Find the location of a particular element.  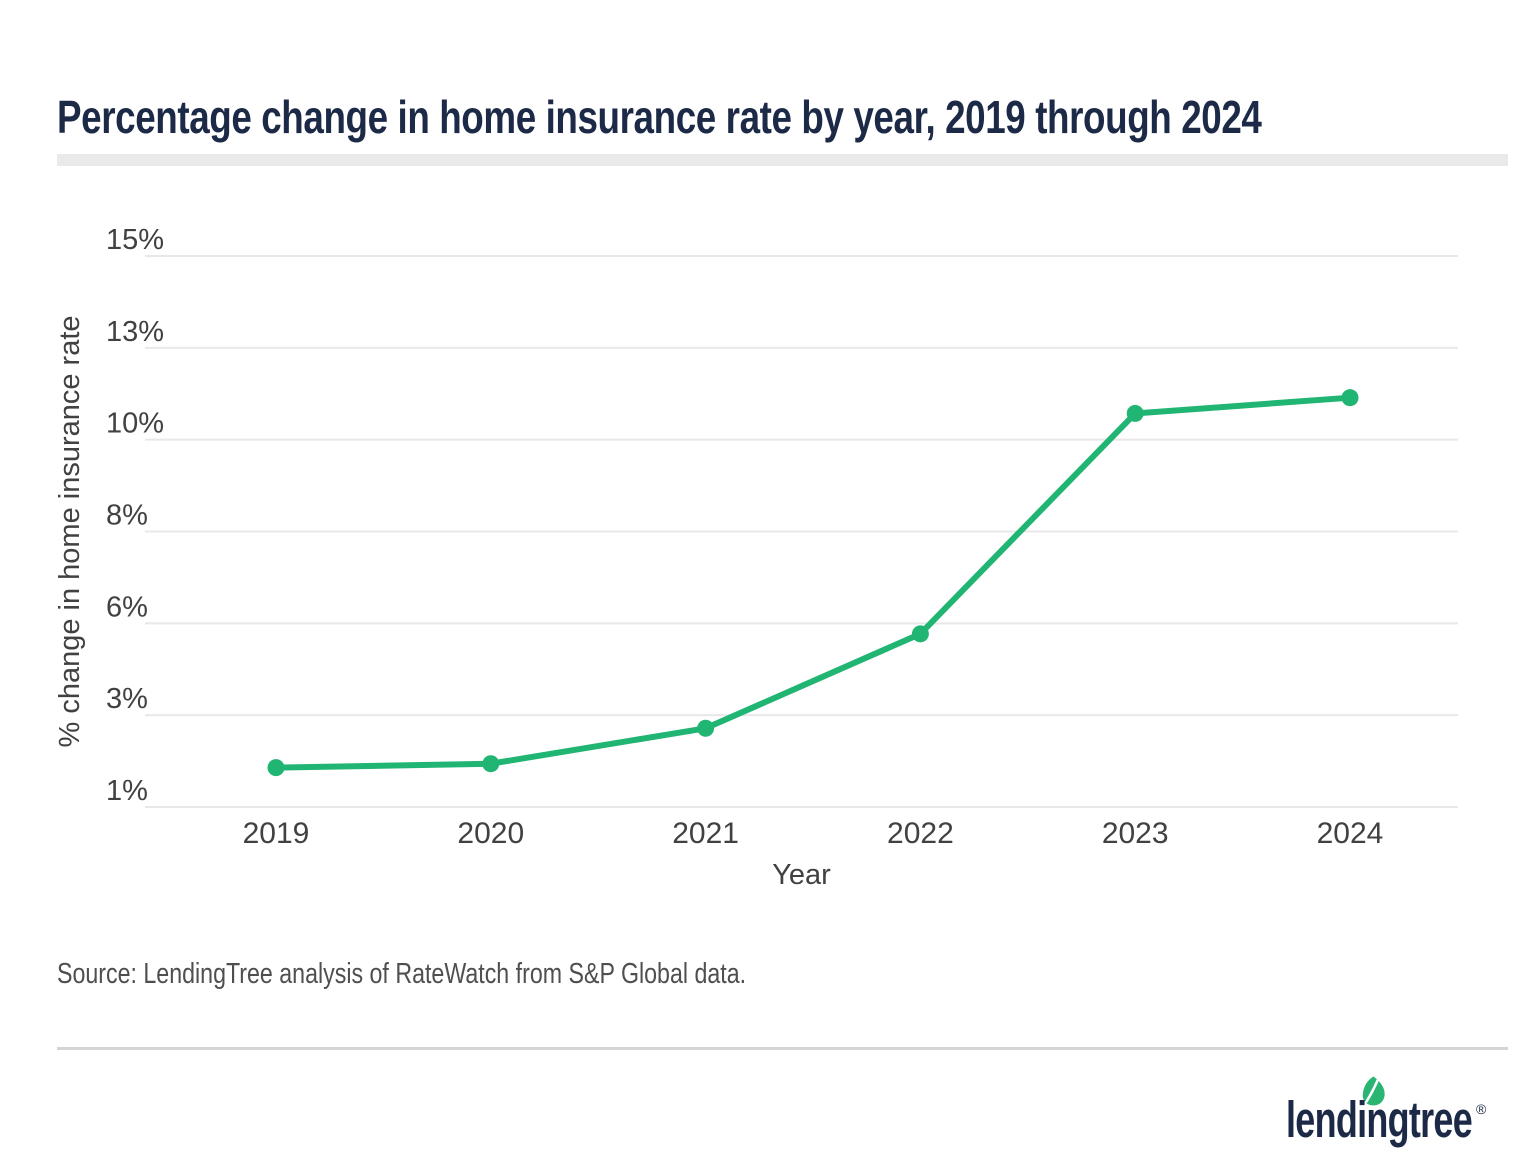

footer-divider is located at coordinates (782, 1048).